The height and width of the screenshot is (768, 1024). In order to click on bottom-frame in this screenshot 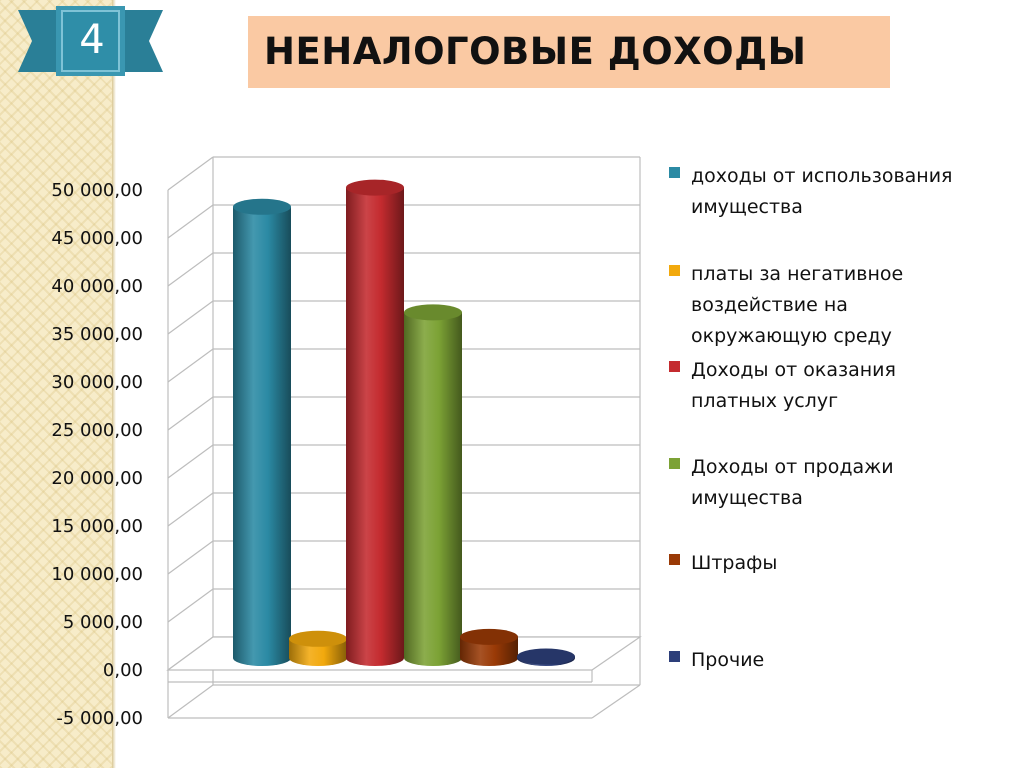, I will do `click(616, 701)`.